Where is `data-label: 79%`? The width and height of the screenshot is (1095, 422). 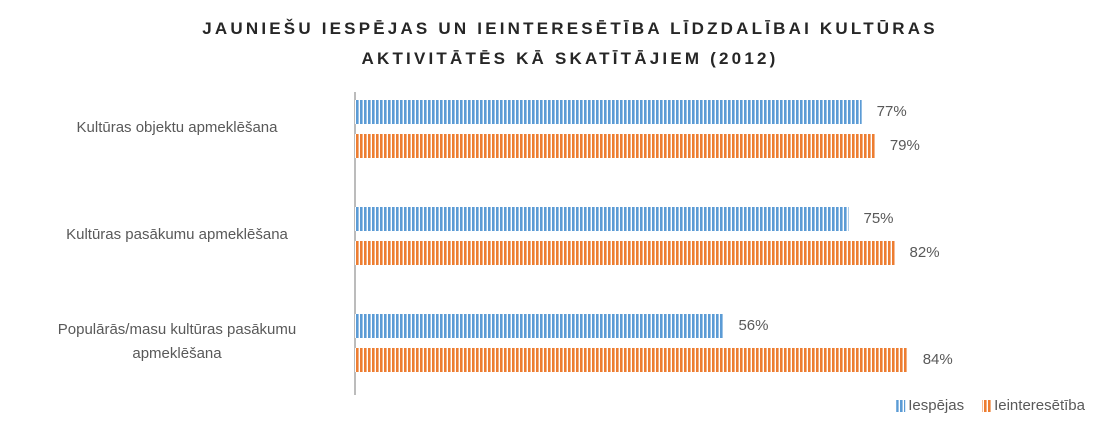
data-label: 79% is located at coordinates (905, 145).